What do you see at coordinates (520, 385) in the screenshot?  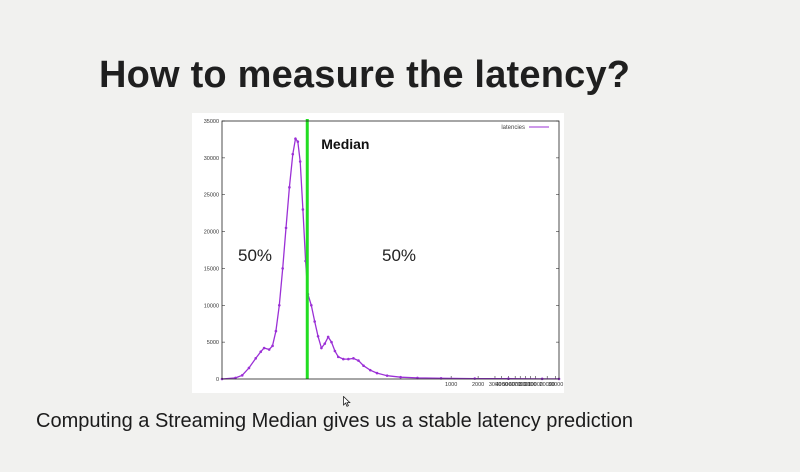 I see `x-tick-label: 7000` at bounding box center [520, 385].